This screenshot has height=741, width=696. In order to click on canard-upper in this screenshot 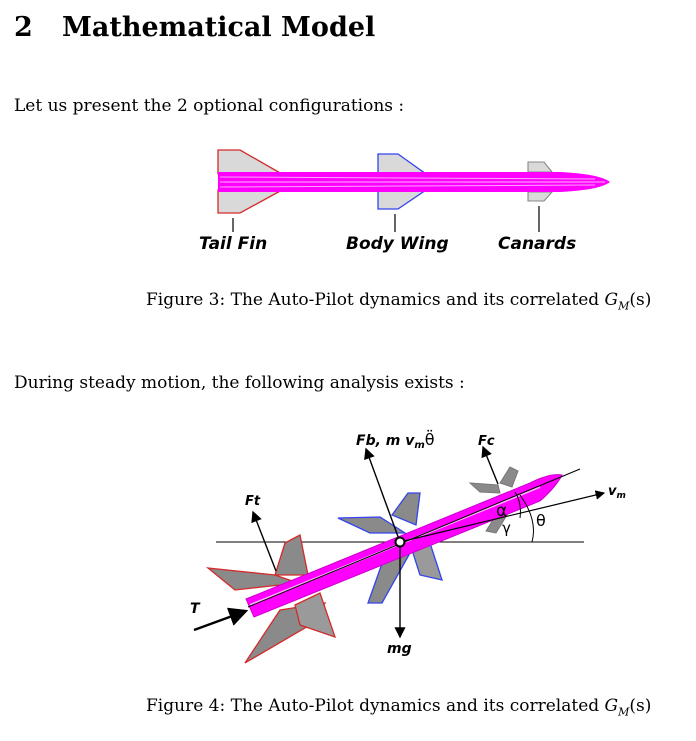, I will do `click(509, 477)`.